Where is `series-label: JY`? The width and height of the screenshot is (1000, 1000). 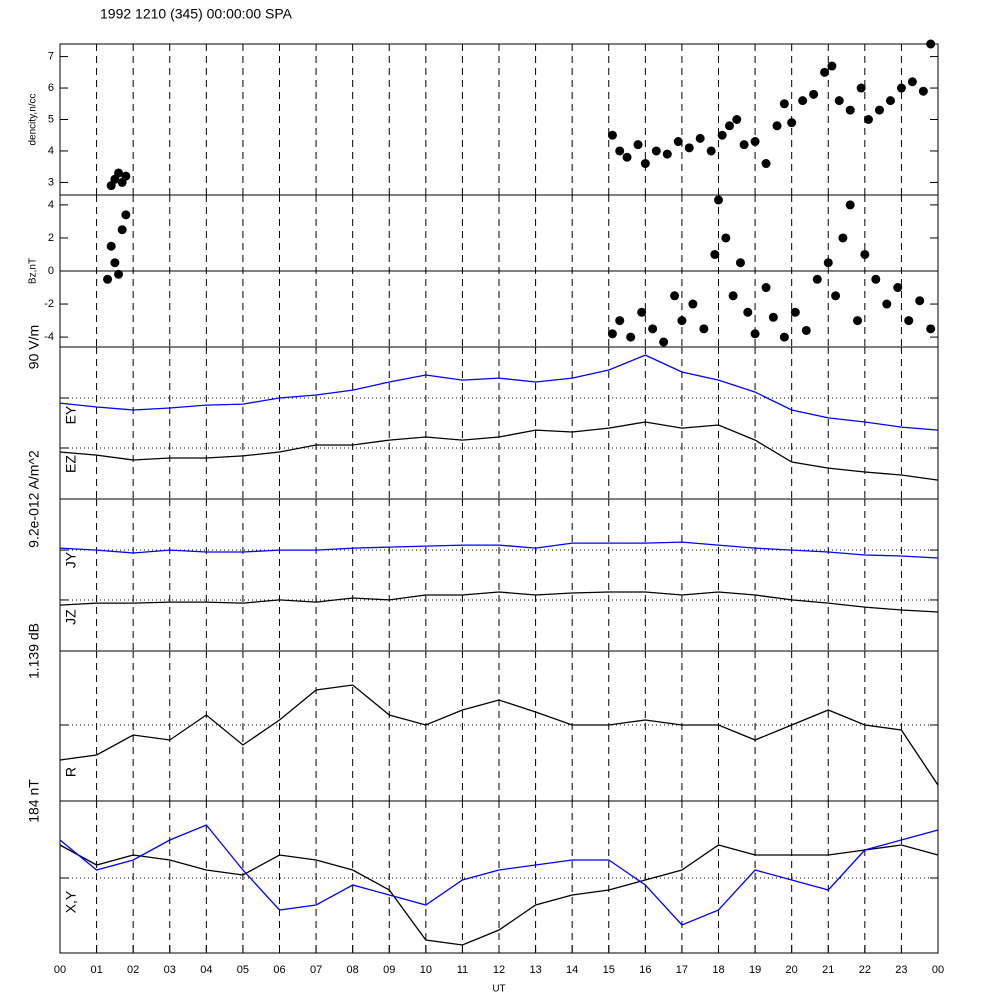
series-label: JY is located at coordinates (71, 559).